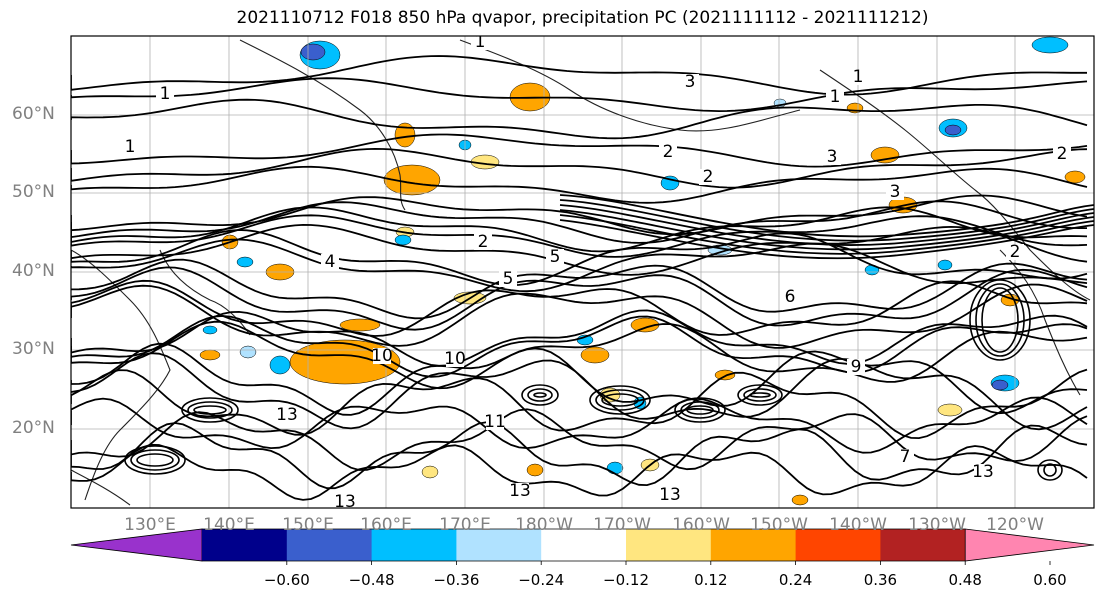 Image resolution: width=1105 pixels, height=601 pixels. I want to click on colorbar-tick-label: −0.24, so click(541, 580).